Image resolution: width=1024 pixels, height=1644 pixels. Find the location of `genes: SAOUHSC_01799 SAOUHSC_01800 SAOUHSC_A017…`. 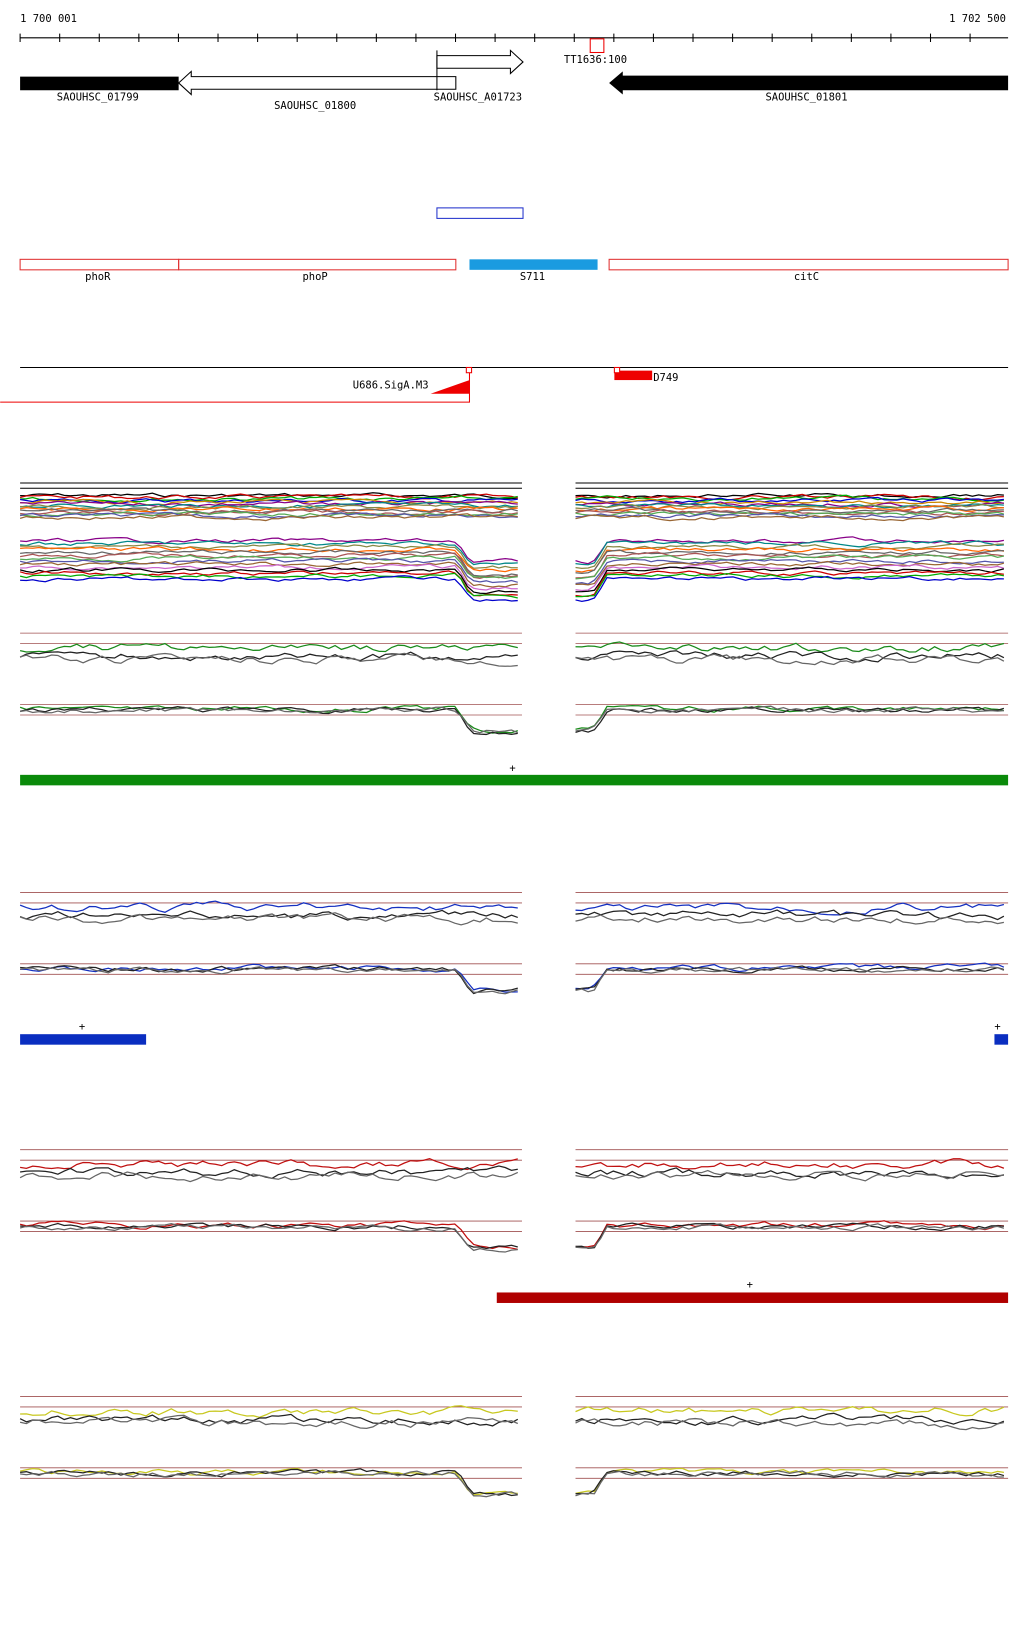

genes: SAOUHSC_01799 SAOUHSC_01800 SAOUHSC_A017… is located at coordinates (514, 75).